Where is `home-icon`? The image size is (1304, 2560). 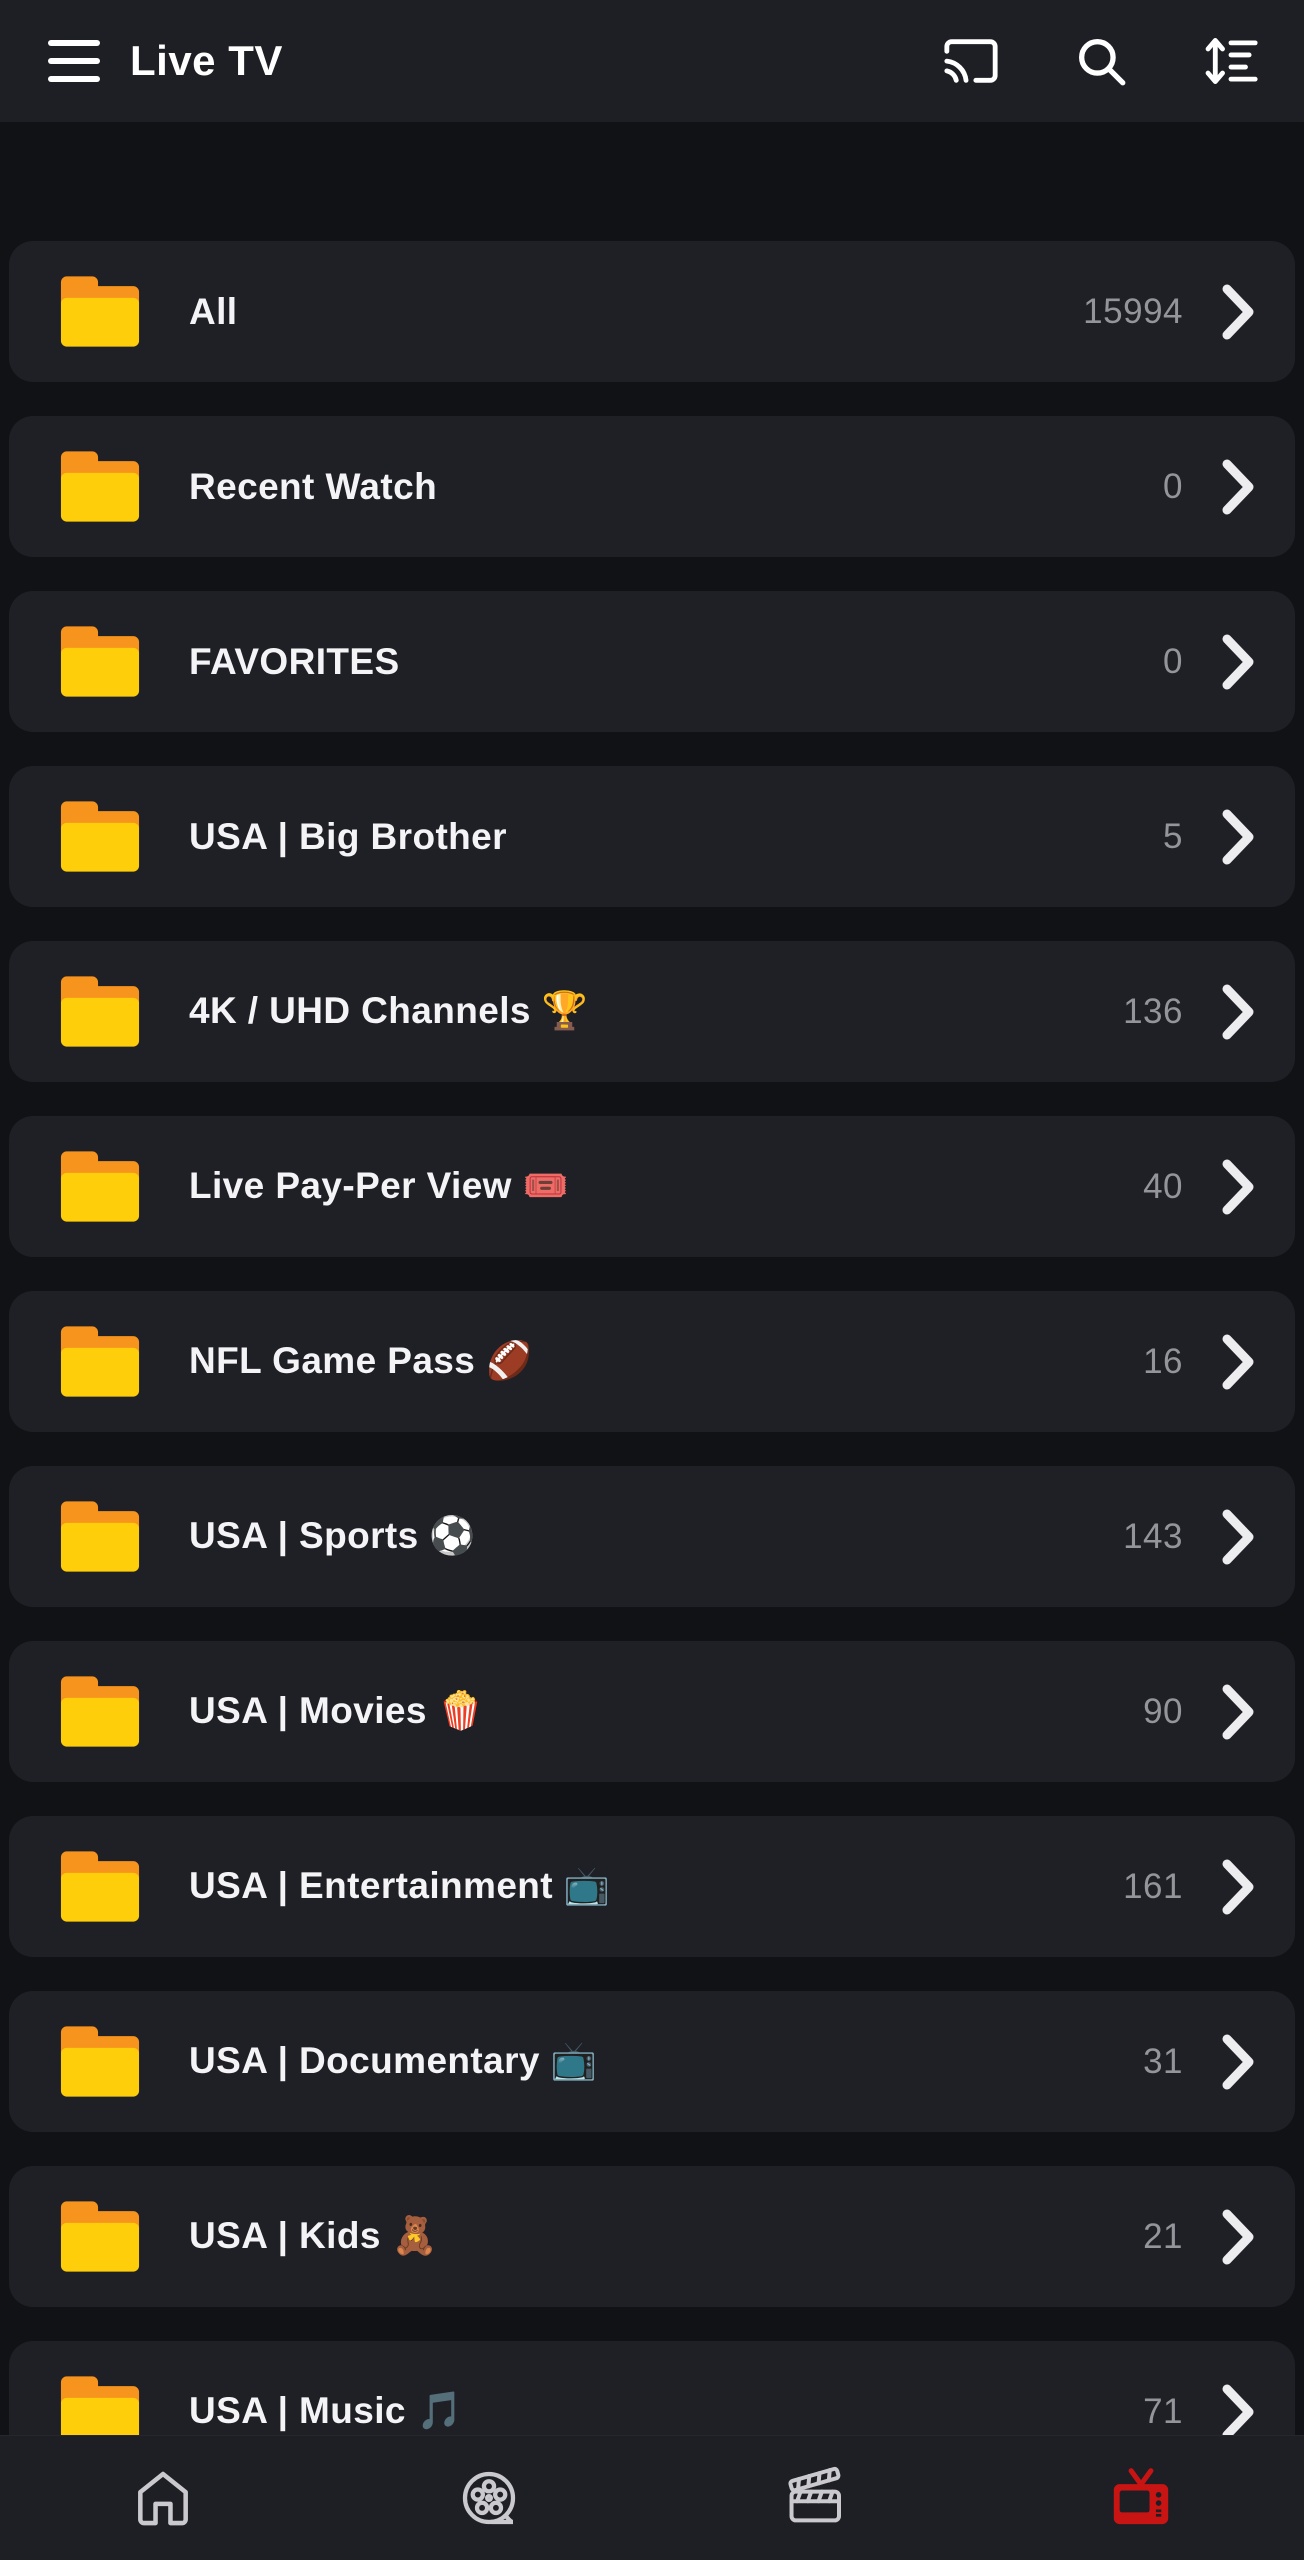
home-icon is located at coordinates (163, 2498).